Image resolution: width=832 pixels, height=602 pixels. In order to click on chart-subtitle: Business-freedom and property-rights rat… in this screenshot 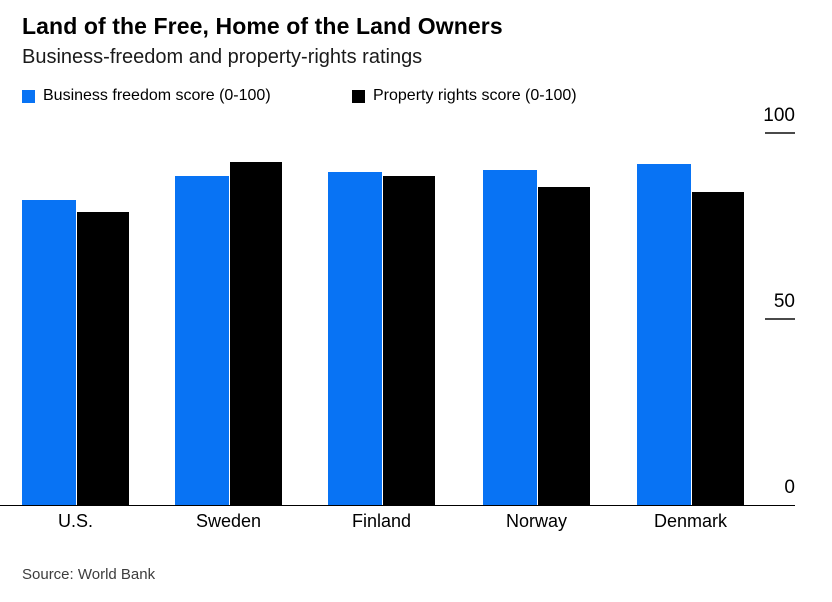, I will do `click(222, 57)`.